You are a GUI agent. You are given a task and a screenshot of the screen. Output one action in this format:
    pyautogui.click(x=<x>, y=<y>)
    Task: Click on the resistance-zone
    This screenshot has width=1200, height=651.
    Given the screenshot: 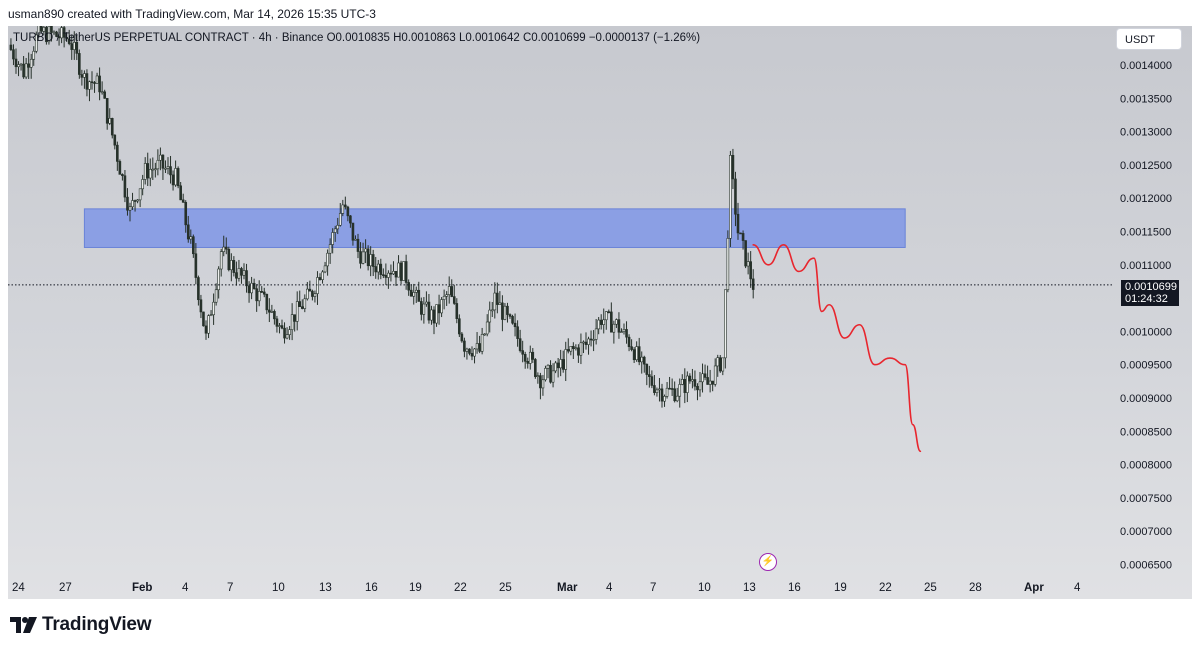 What is the action you would take?
    pyautogui.click(x=494, y=228)
    